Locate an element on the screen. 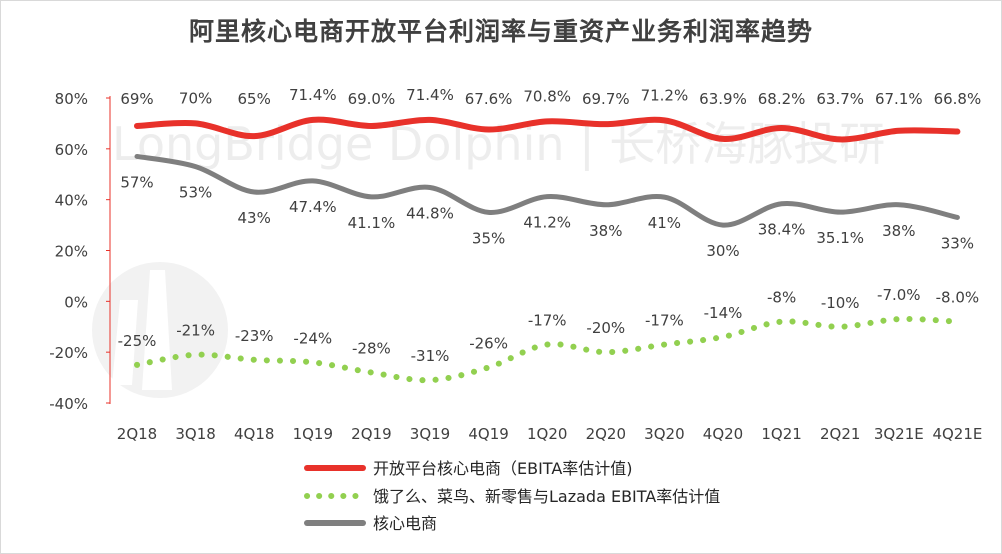 The image size is (1002, 554). watermark-logo-mark is located at coordinates (125, 342).